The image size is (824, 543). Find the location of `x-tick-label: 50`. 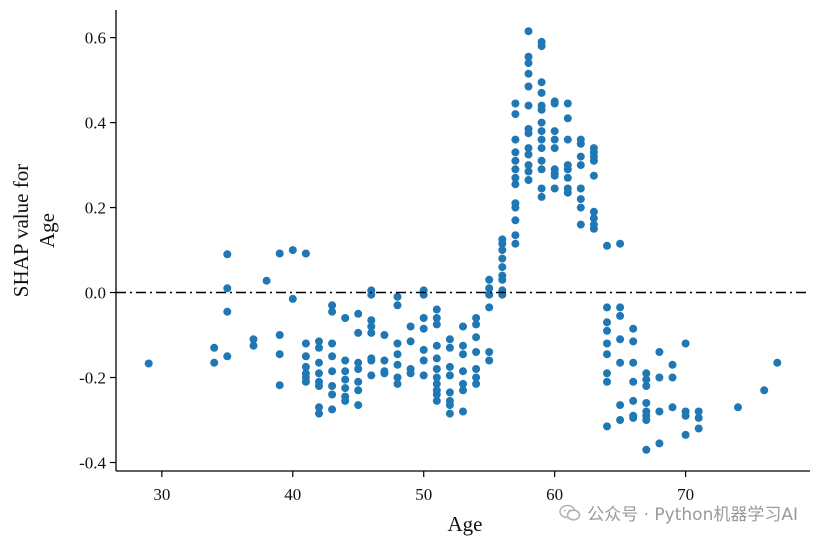

x-tick-label: 50 is located at coordinates (423, 494).